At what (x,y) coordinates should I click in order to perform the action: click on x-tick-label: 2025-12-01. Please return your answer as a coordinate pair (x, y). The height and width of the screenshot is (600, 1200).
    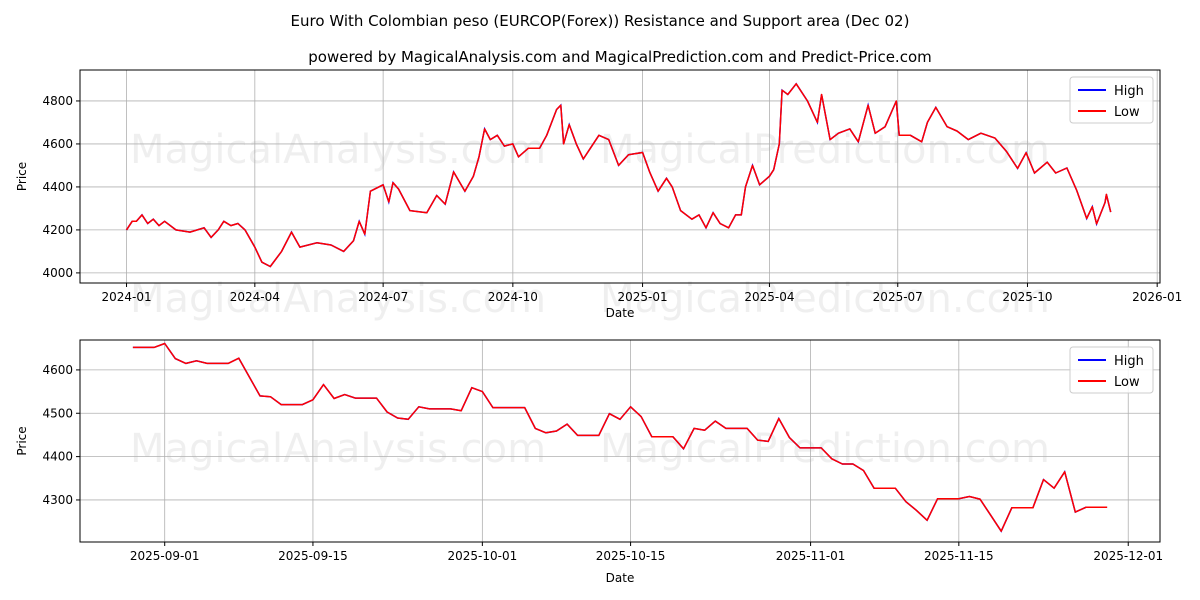
    Looking at the image, I should click on (1128, 556).